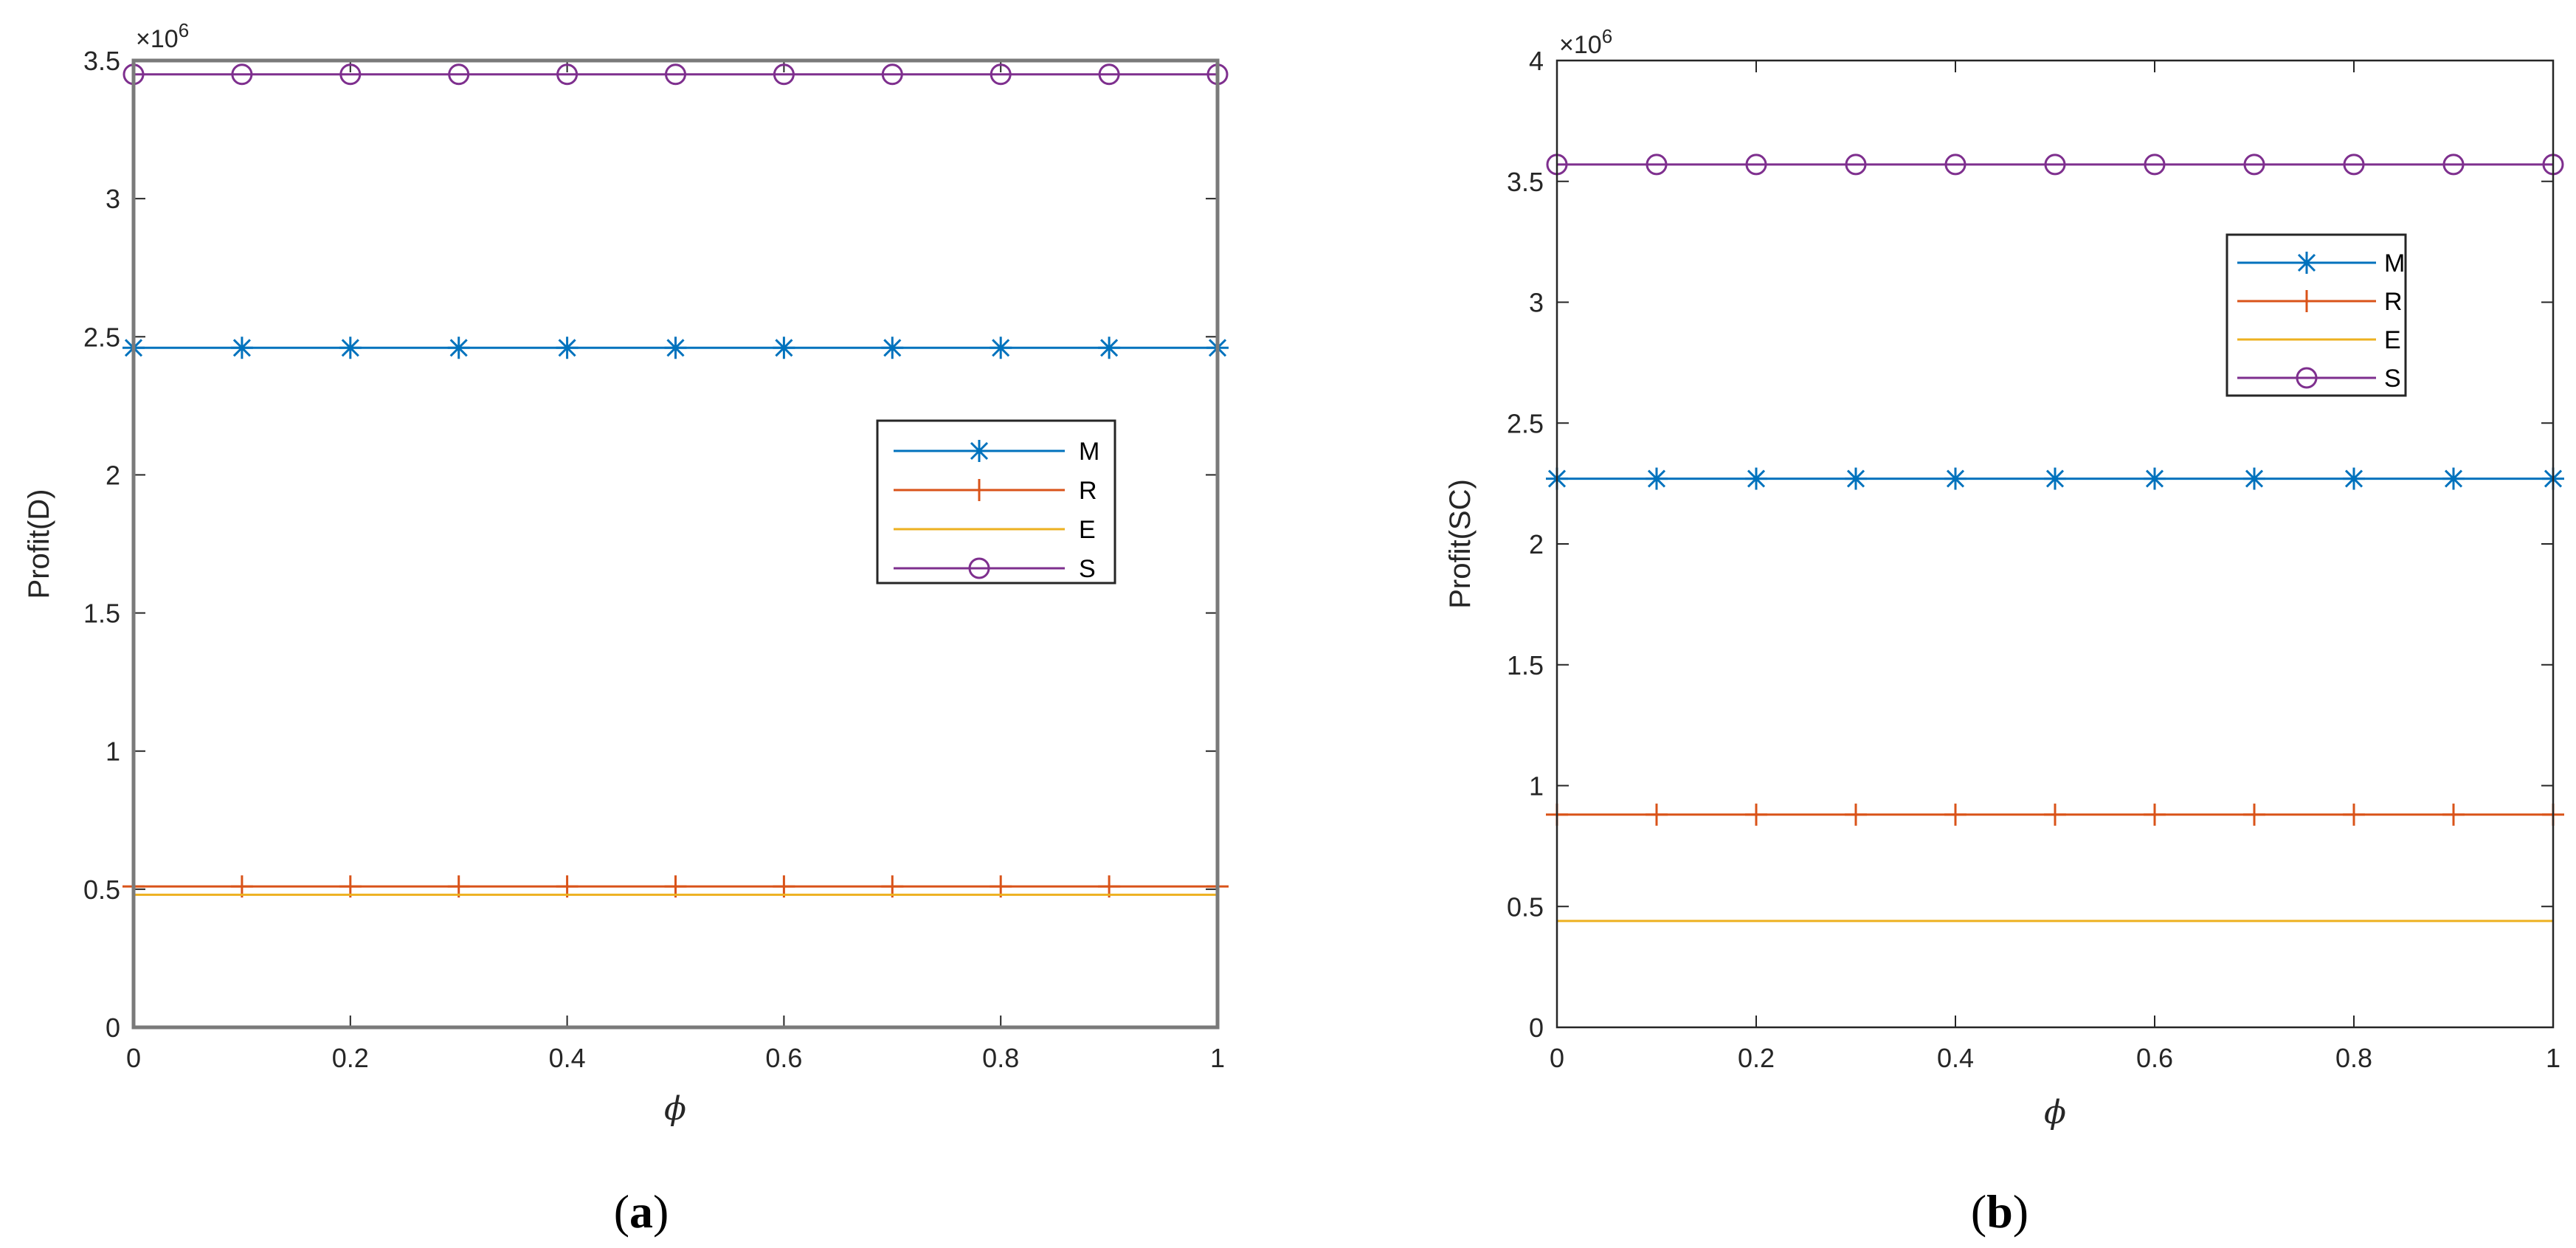 The height and width of the screenshot is (1248, 2576). Describe the element at coordinates (133, 1058) in the screenshot. I see `x-tick-label-a: 0` at that location.